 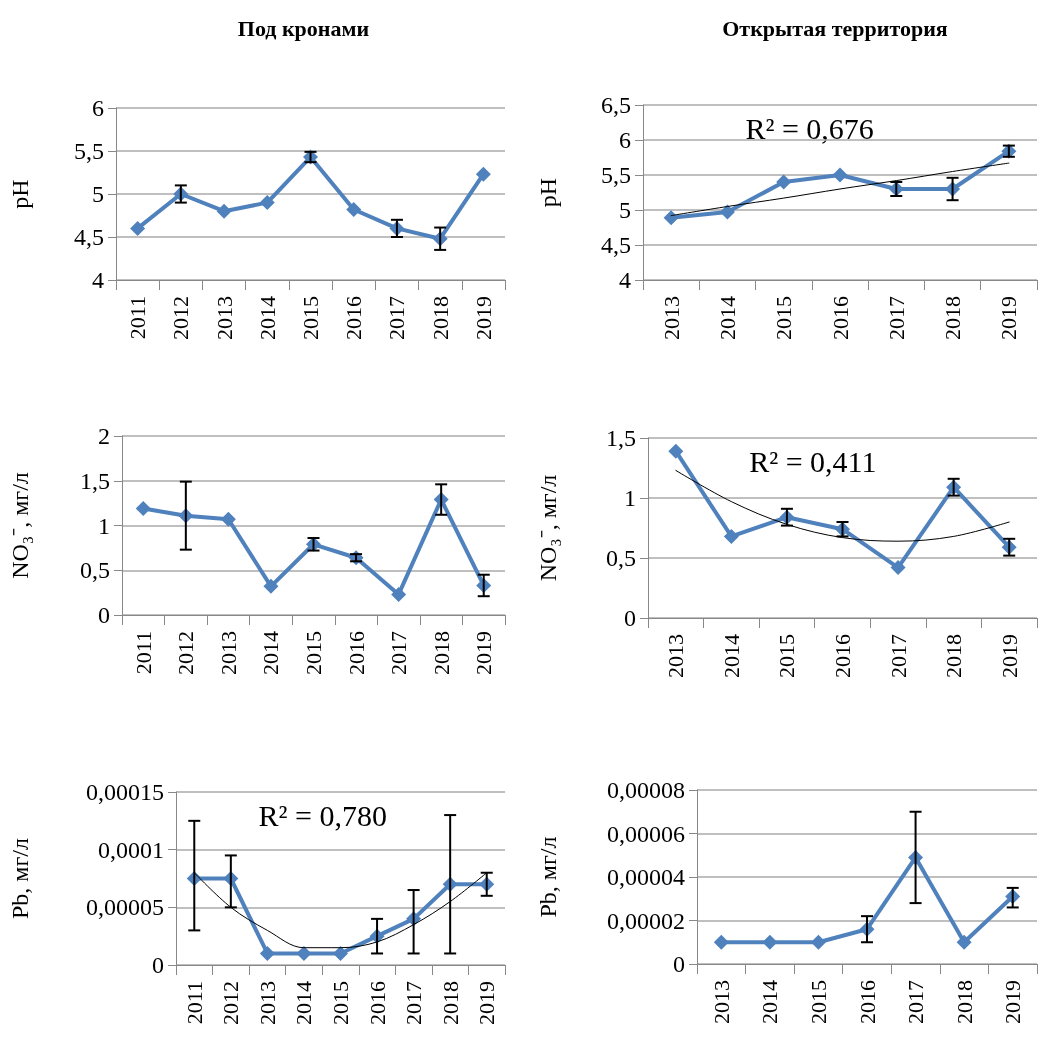 What do you see at coordinates (813, 461) in the screenshot?
I see `annotation: R² = 0,411` at bounding box center [813, 461].